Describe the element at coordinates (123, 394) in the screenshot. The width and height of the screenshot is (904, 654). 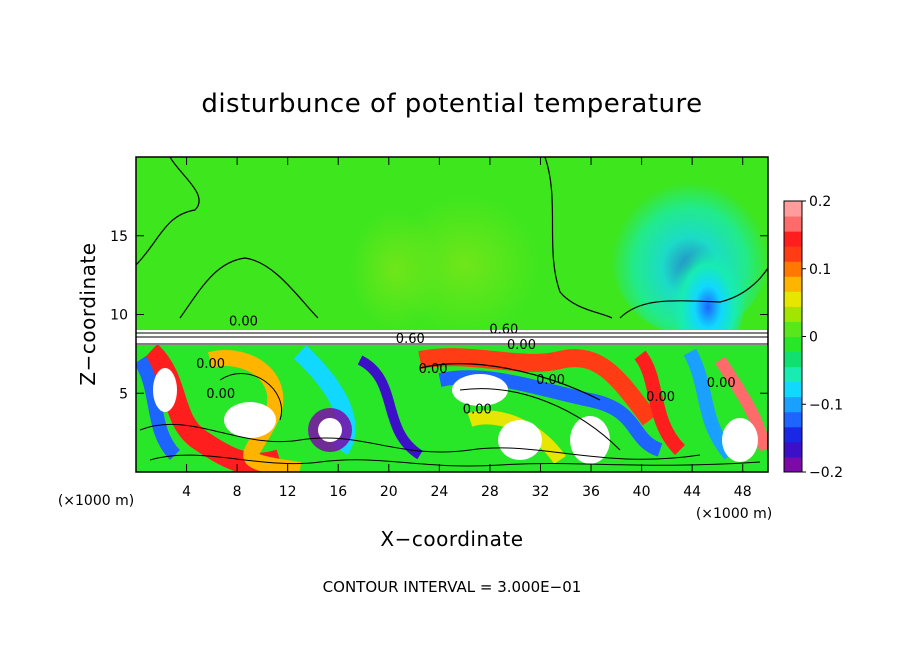
I see `y-tick-label: 5` at that location.